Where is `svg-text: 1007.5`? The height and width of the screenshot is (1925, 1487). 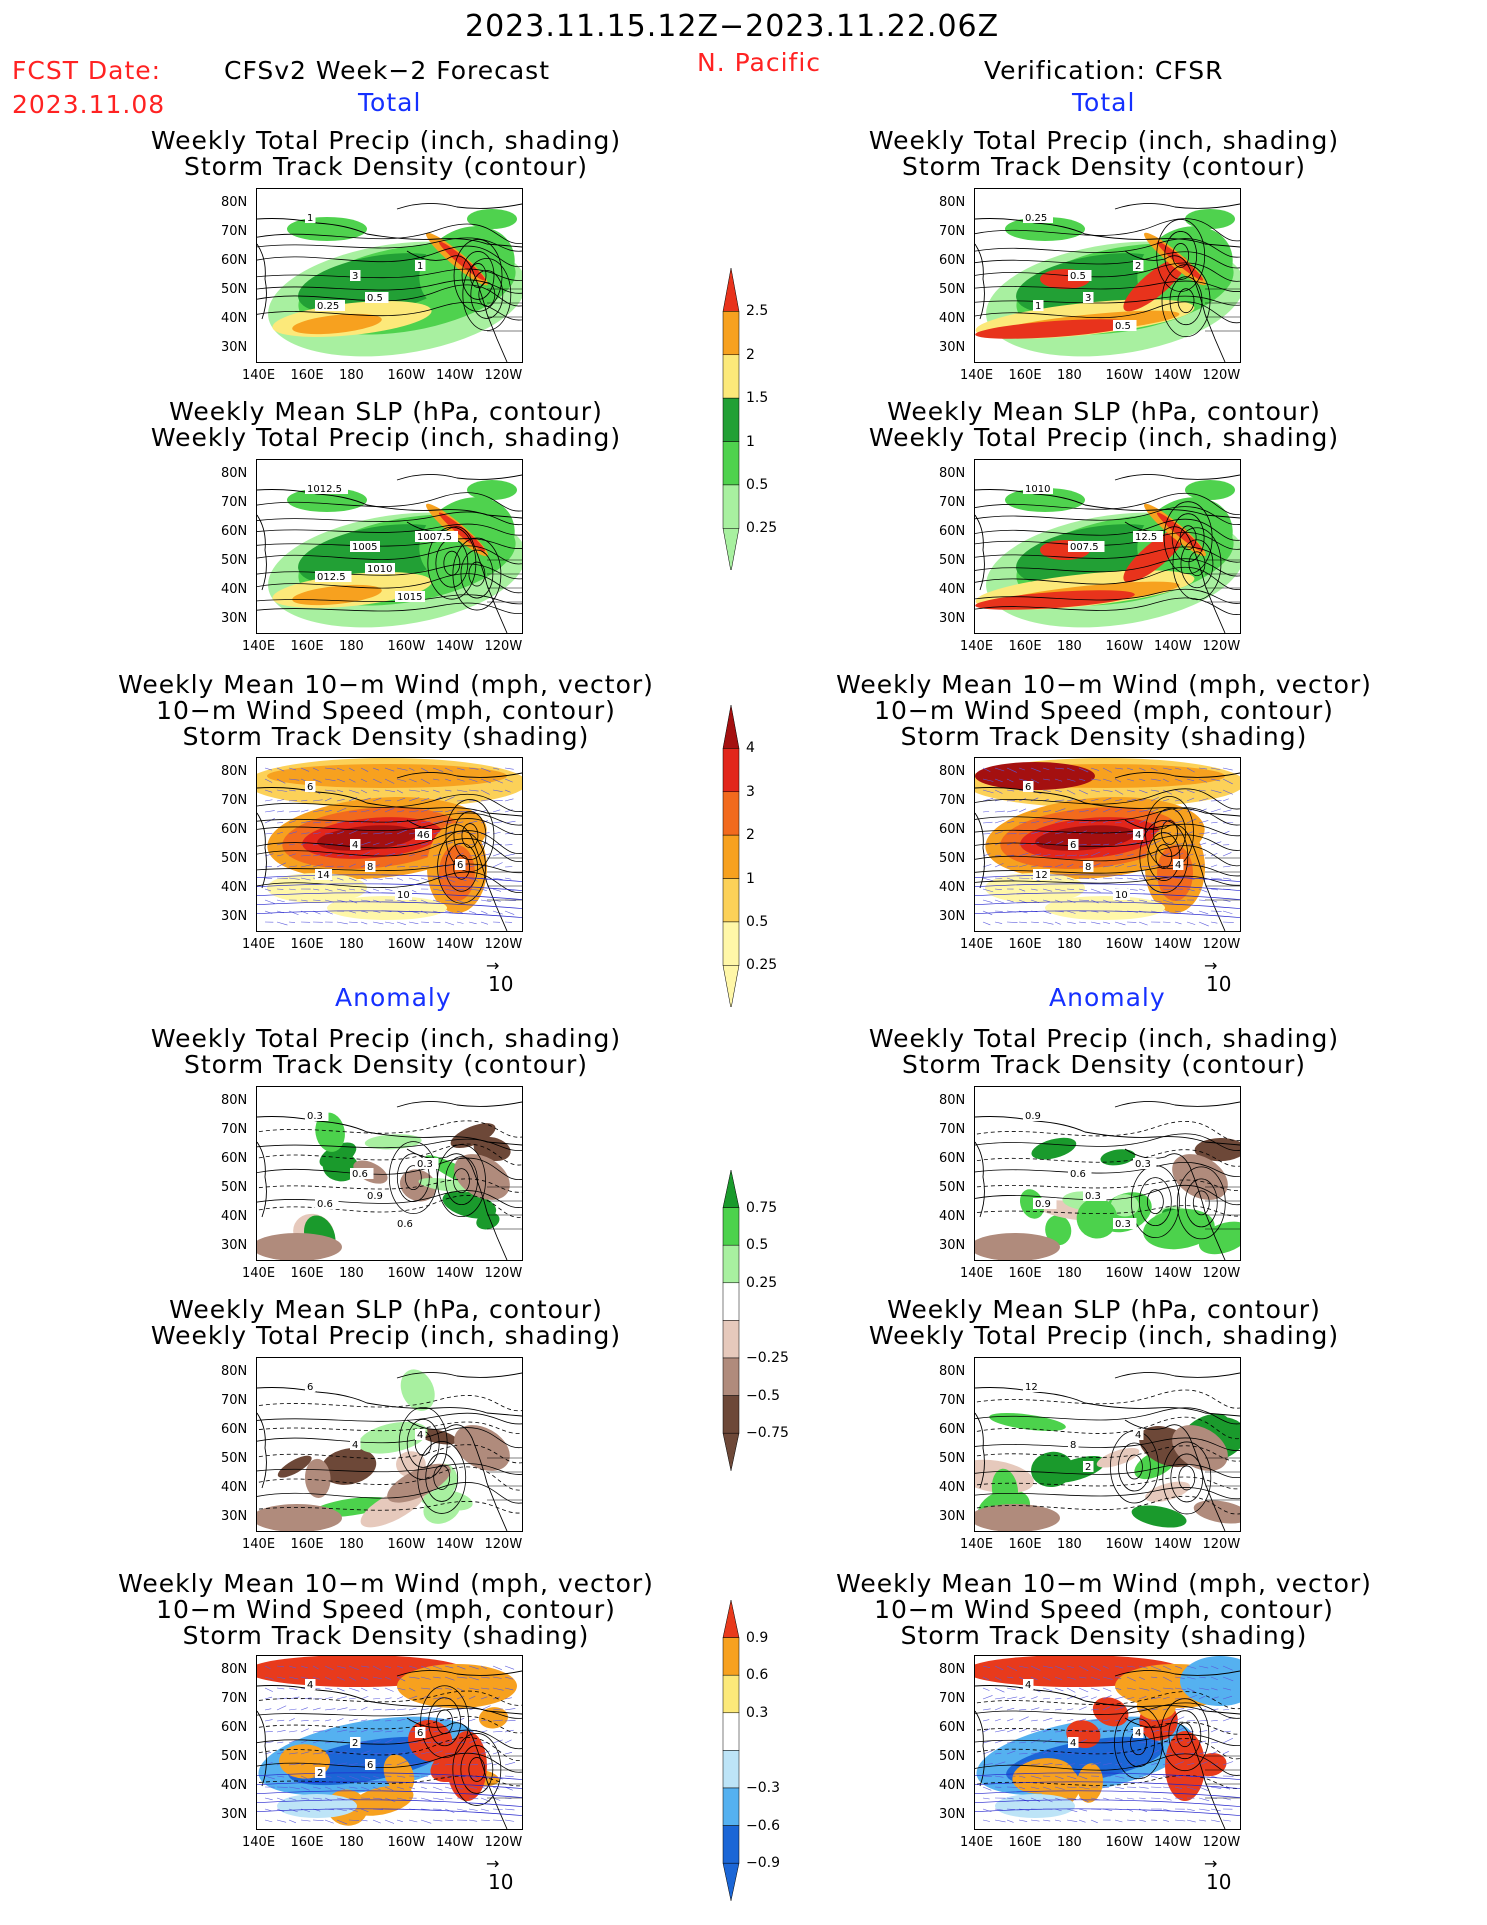
svg-text: 1007.5 is located at coordinates (434, 537).